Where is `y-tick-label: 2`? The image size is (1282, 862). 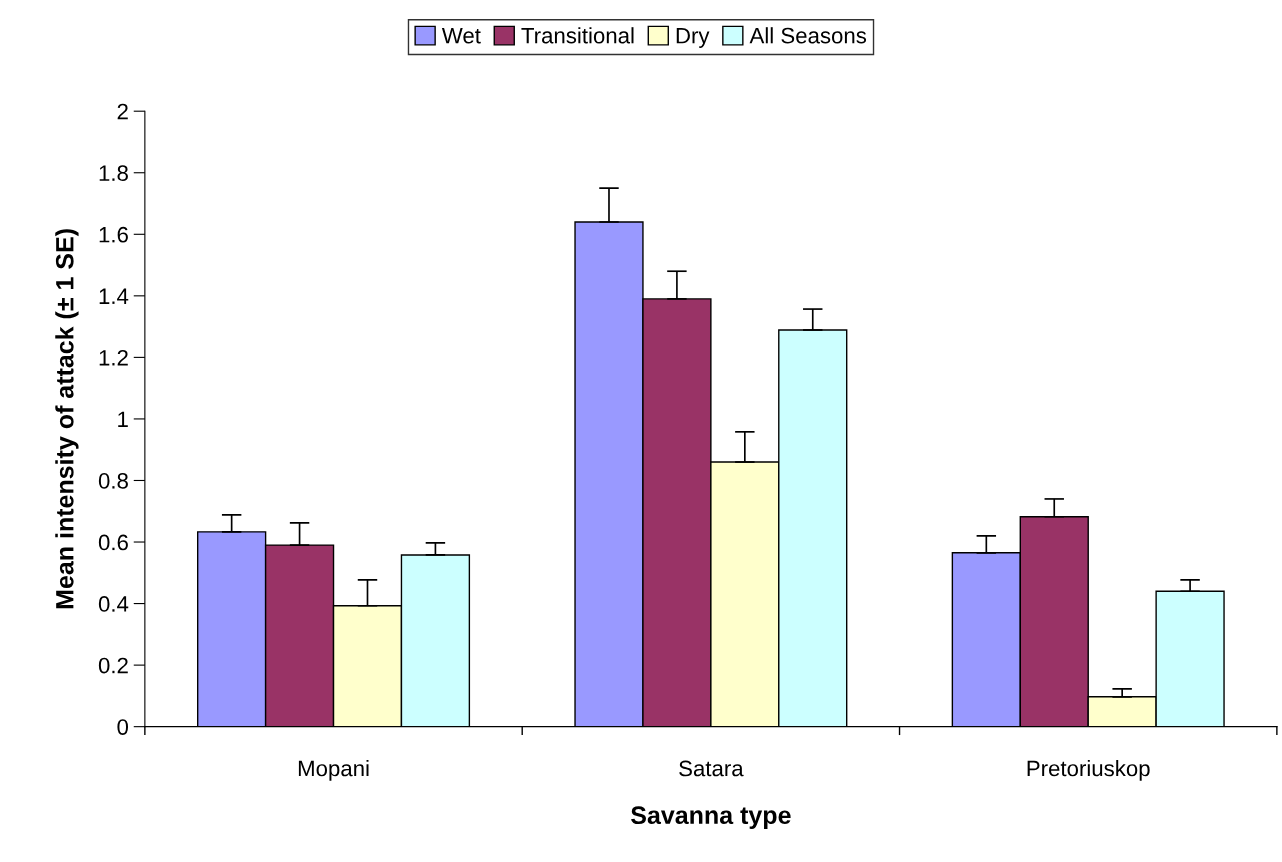
y-tick-label: 2 is located at coordinates (122, 111).